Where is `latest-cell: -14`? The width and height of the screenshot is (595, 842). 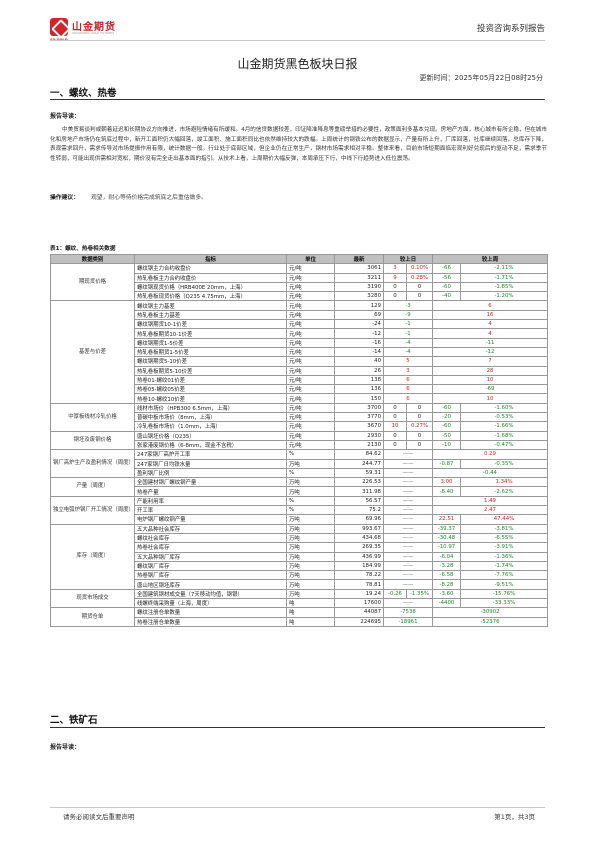
latest-cell: -14 is located at coordinates (359, 352).